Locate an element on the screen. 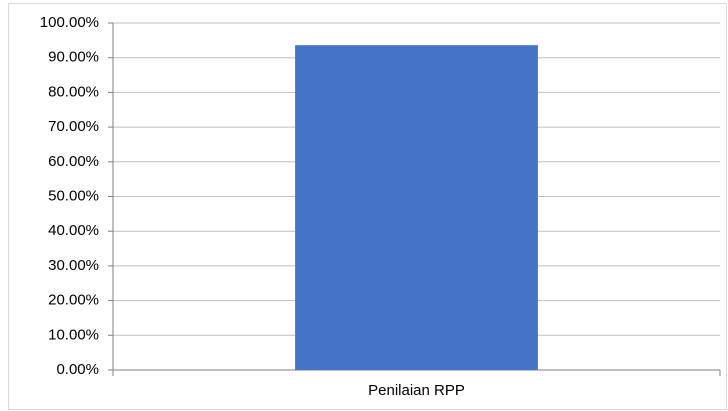 This screenshot has width=728, height=411. y-tick-label: 0.00% is located at coordinates (77, 369).